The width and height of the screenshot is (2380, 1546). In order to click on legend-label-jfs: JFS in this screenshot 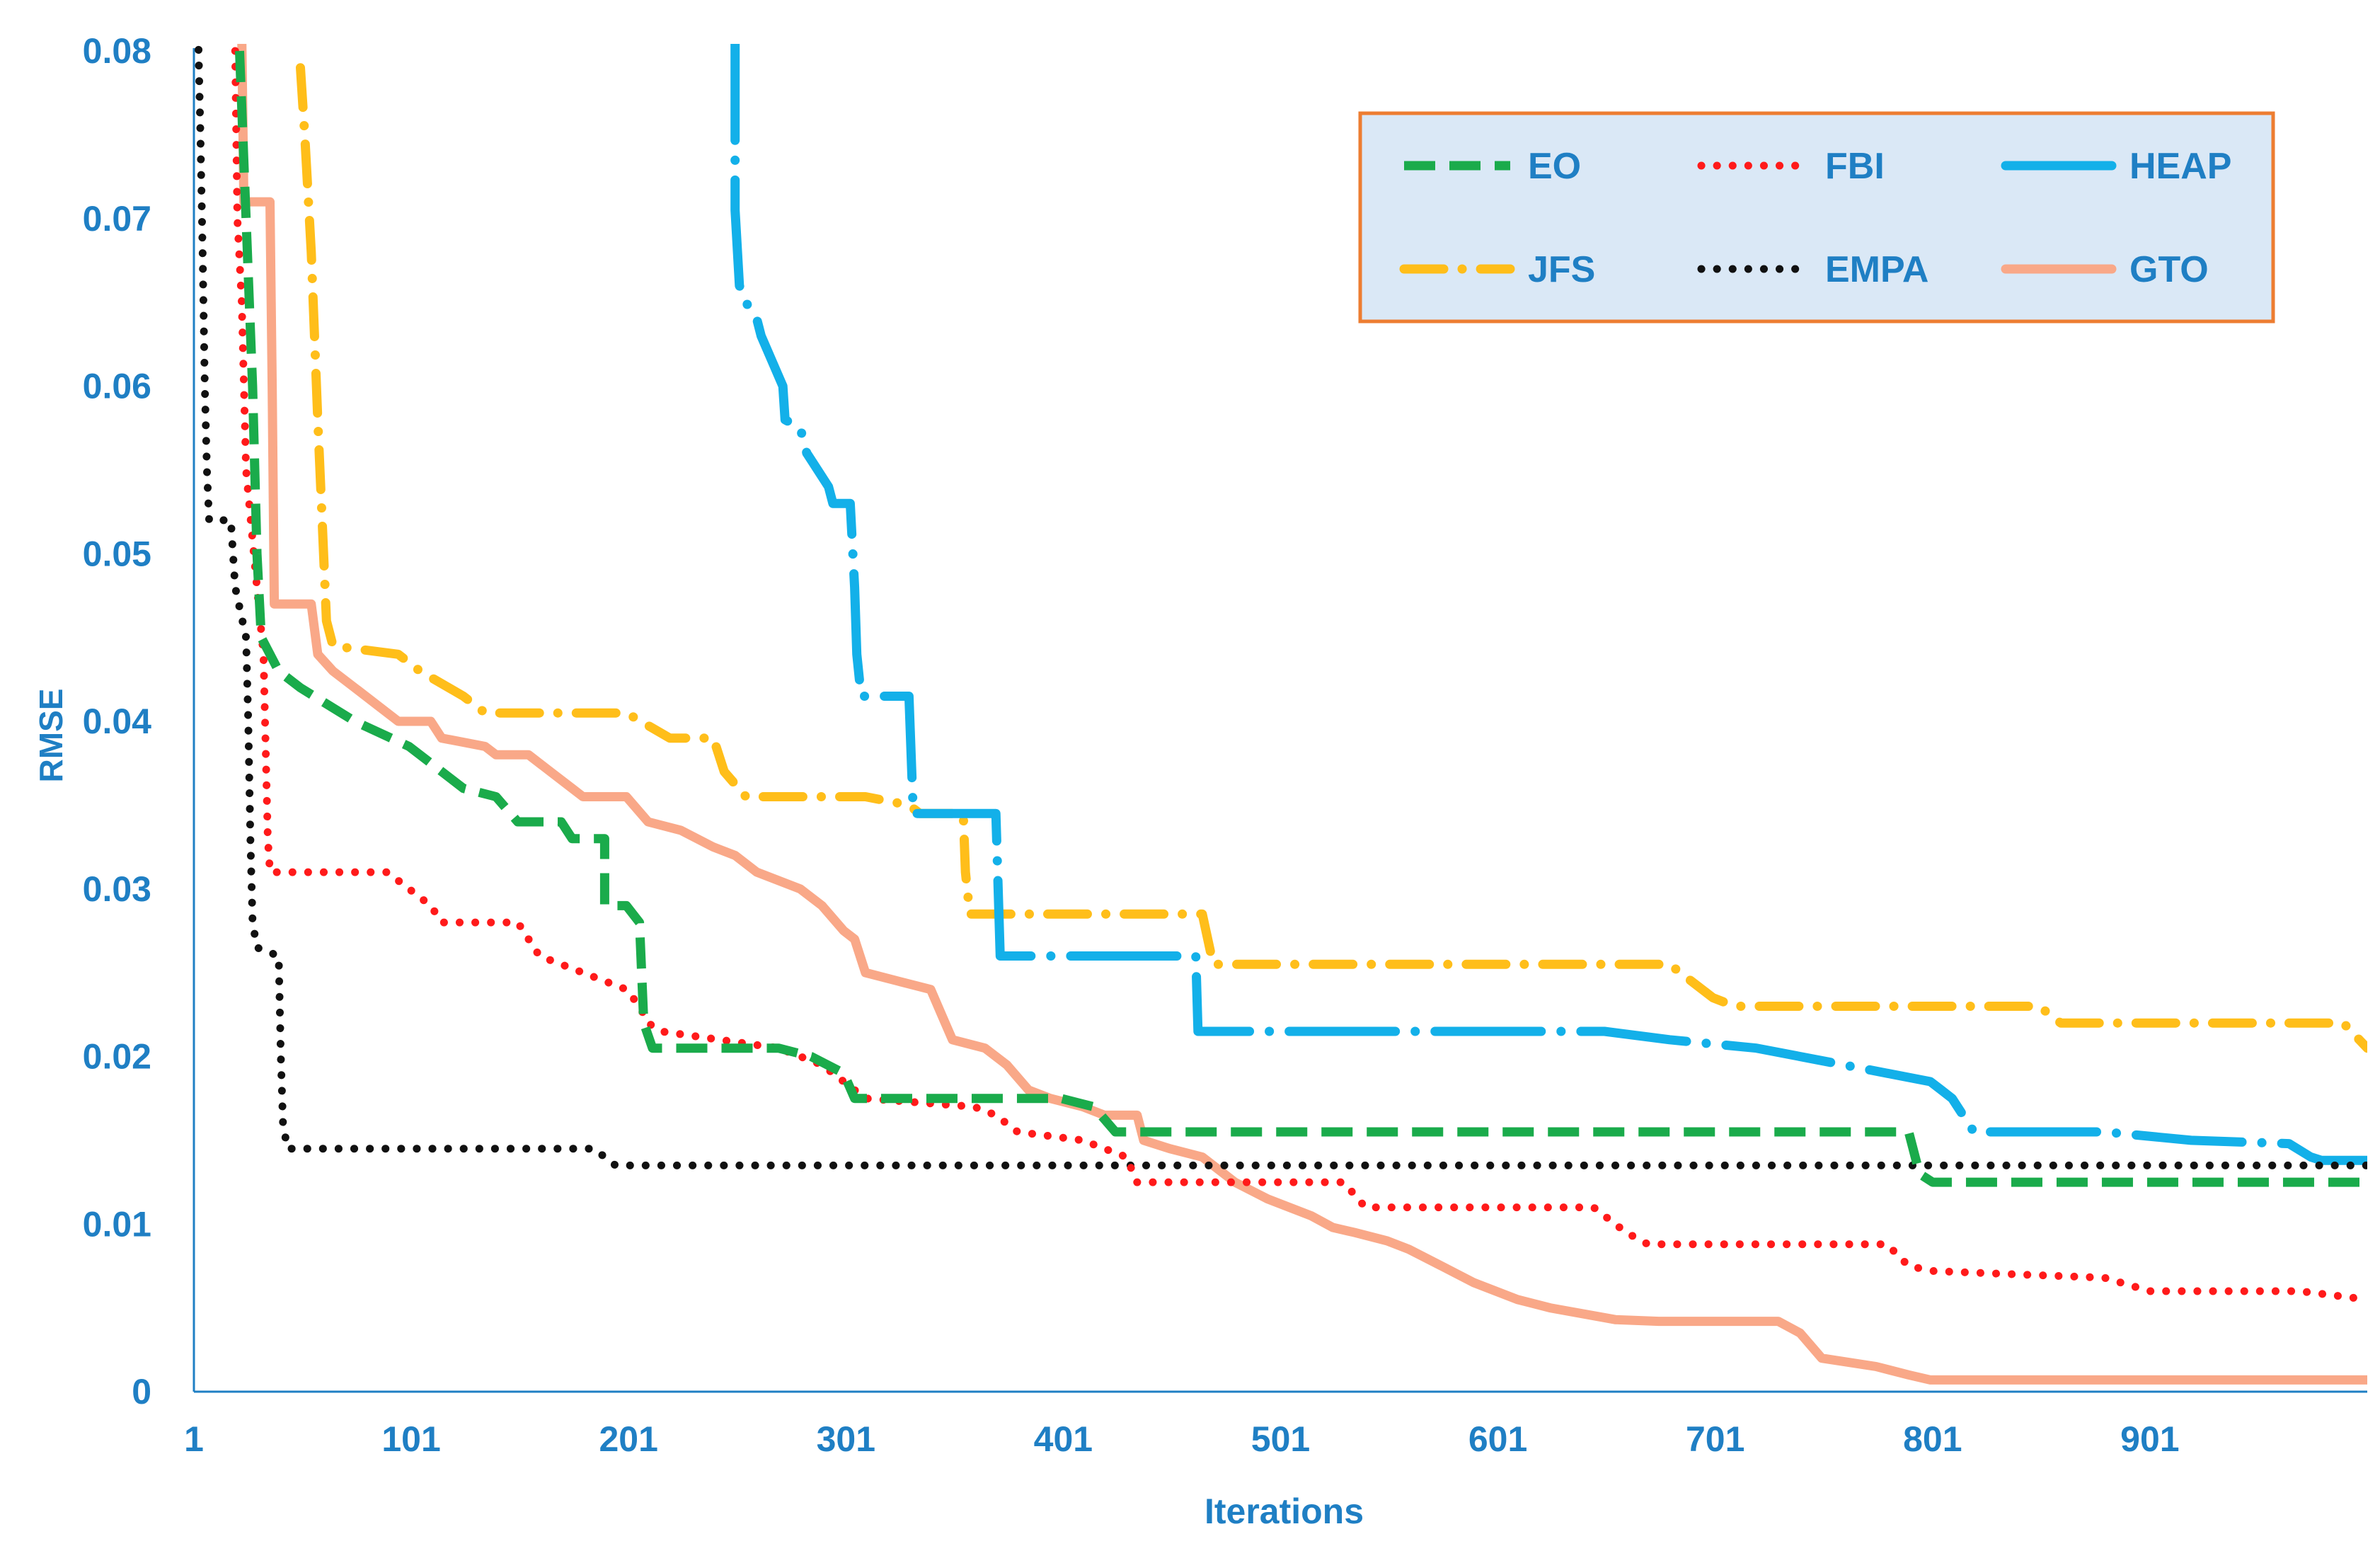, I will do `click(1561, 269)`.